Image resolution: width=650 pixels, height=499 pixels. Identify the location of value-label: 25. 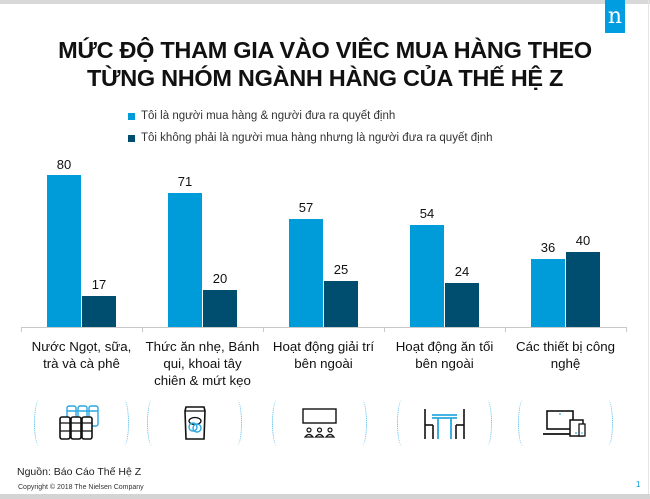
(341, 269).